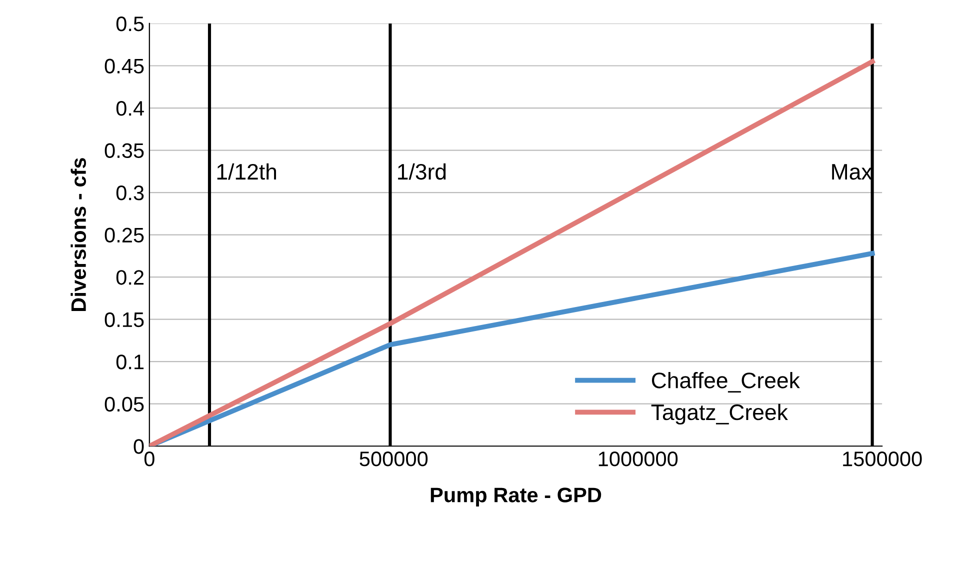 The height and width of the screenshot is (587, 964). What do you see at coordinates (130, 193) in the screenshot?
I see `y-tick-label: 0.3` at bounding box center [130, 193].